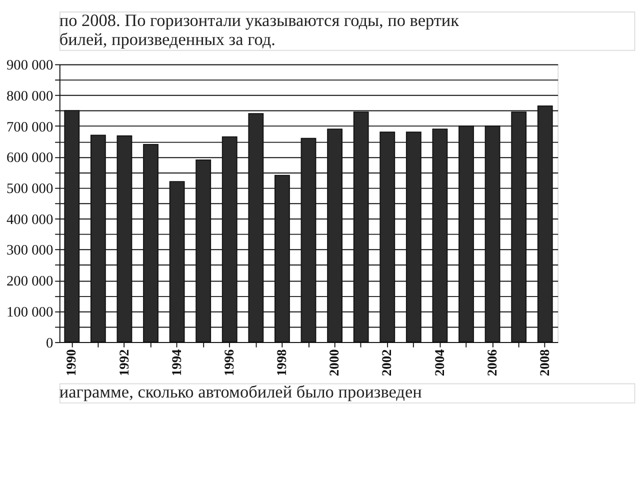  I want to click on text: билей, произведенных за год., so click(167, 40).